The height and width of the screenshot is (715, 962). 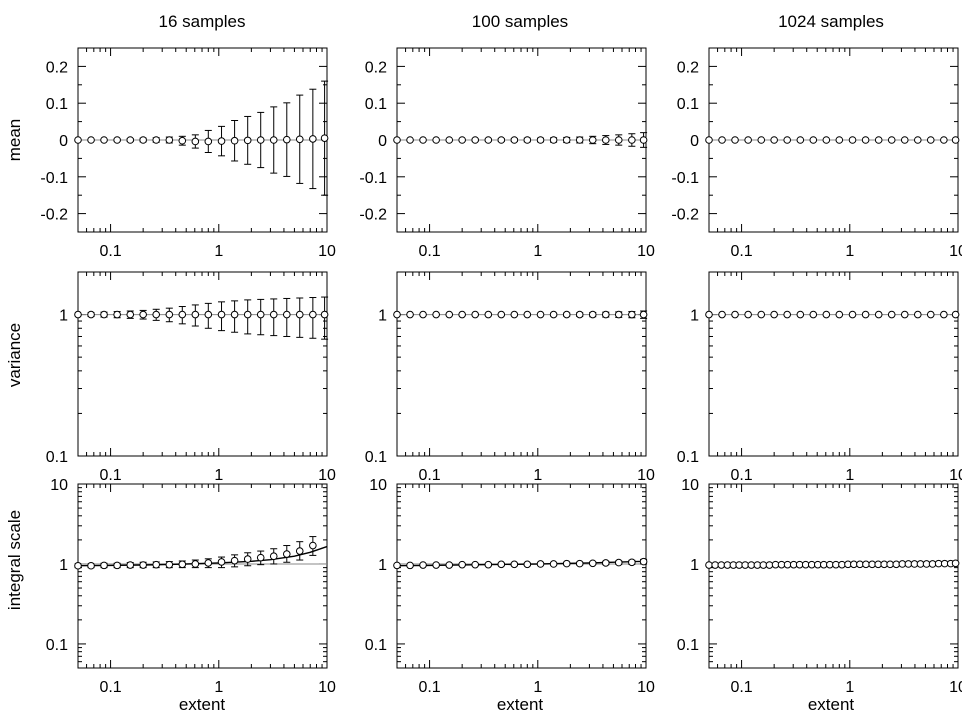 I want to click on panel-variance-100-samples: 0.1 1 10 0.1 1, so click(x=510, y=377).